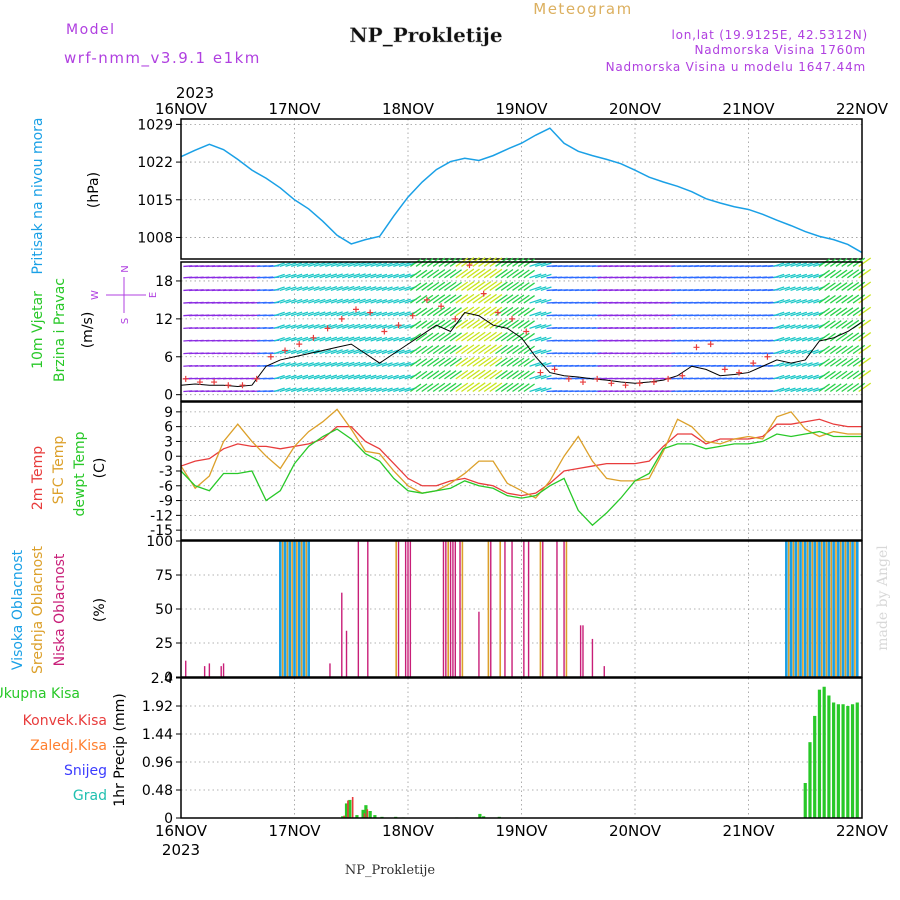  What do you see at coordinates (65, 721) in the screenshot?
I see `precip-legend-conv: Konvek.Kisa` at bounding box center [65, 721].